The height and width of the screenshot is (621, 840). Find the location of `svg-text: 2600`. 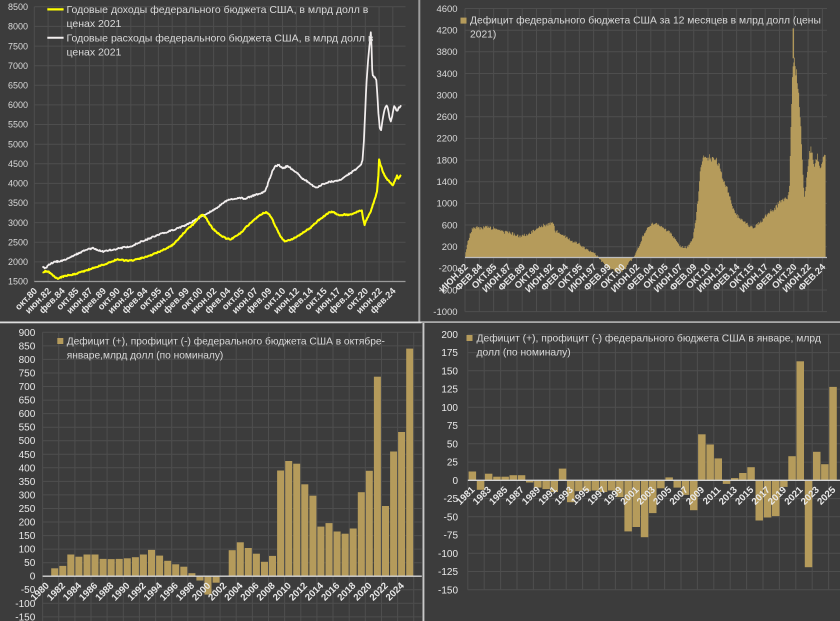

svg-text: 2600 is located at coordinates (446, 117).